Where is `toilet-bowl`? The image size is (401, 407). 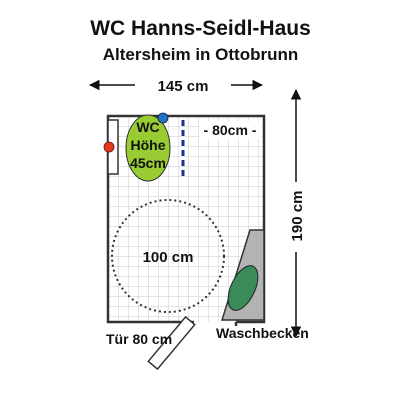 toilet-bowl is located at coordinates (148, 148).